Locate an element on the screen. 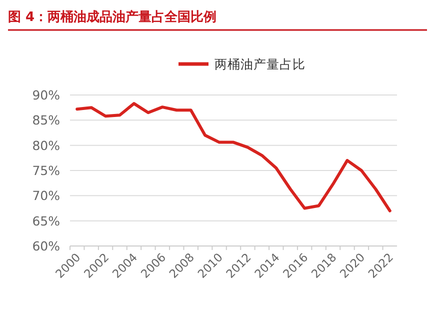 The width and height of the screenshot is (435, 328). y-tick-label: 80% is located at coordinates (46, 145).